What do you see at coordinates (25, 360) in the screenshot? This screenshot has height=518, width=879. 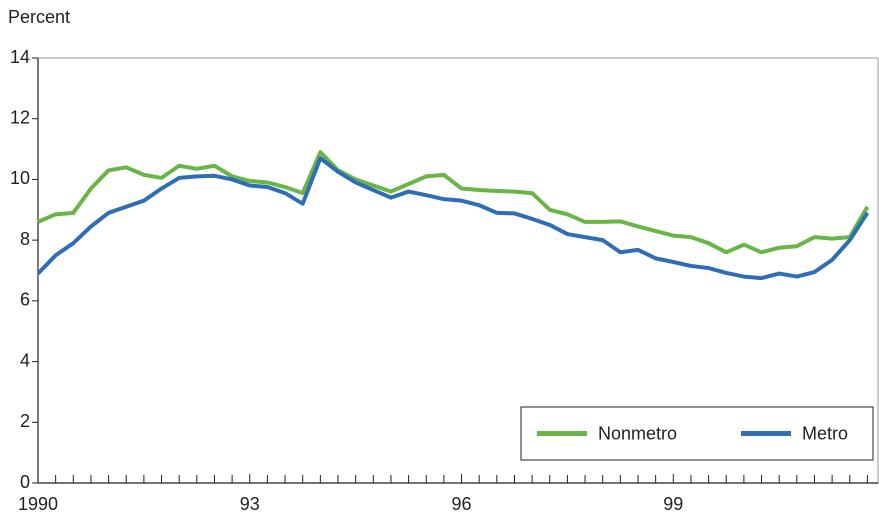 I see `y-tick-label: 4` at bounding box center [25, 360].